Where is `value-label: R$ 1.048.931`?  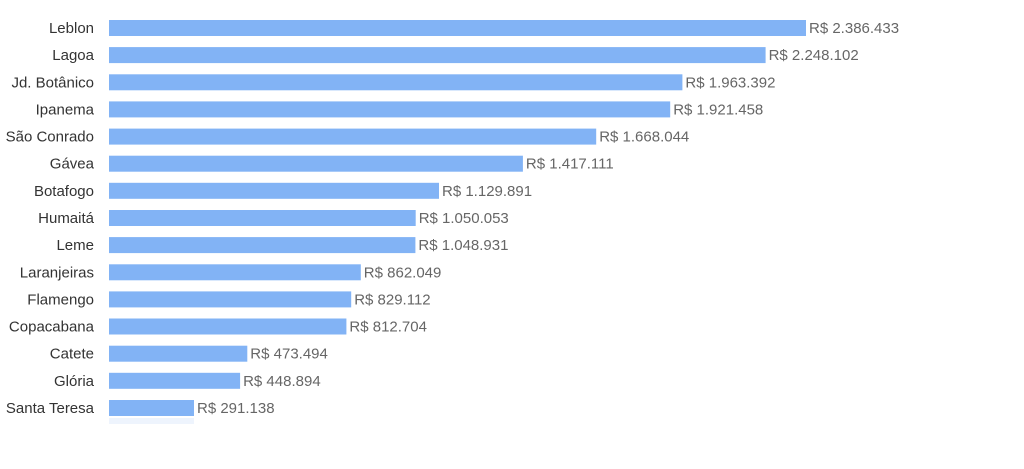
value-label: R$ 1.048.931 is located at coordinates (463, 245).